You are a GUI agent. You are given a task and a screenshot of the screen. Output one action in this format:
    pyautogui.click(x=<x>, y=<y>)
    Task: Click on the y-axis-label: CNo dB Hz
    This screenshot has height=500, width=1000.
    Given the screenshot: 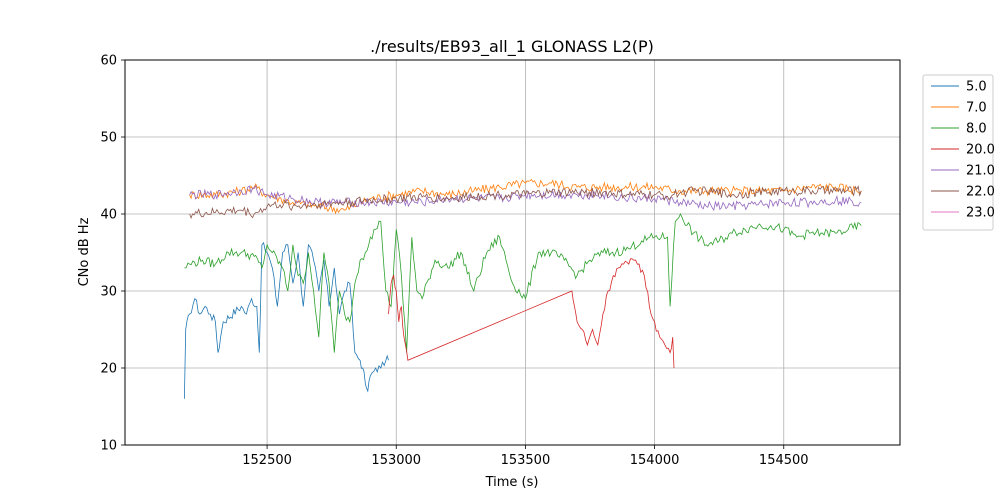 What is the action you would take?
    pyautogui.click(x=84, y=251)
    